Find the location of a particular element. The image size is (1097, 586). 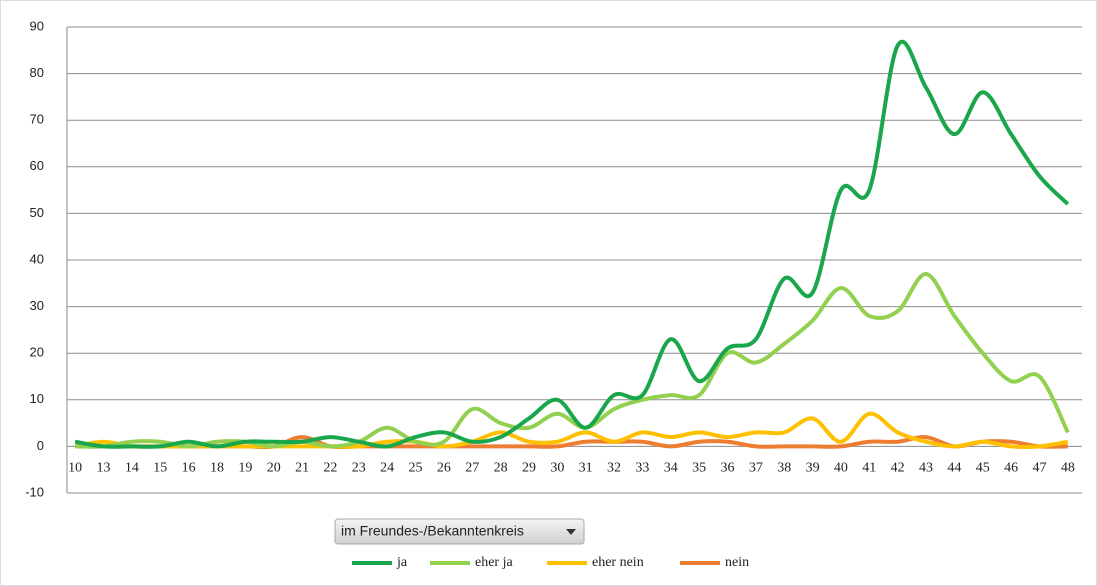

x-tick-label: 44 is located at coordinates (954, 468).